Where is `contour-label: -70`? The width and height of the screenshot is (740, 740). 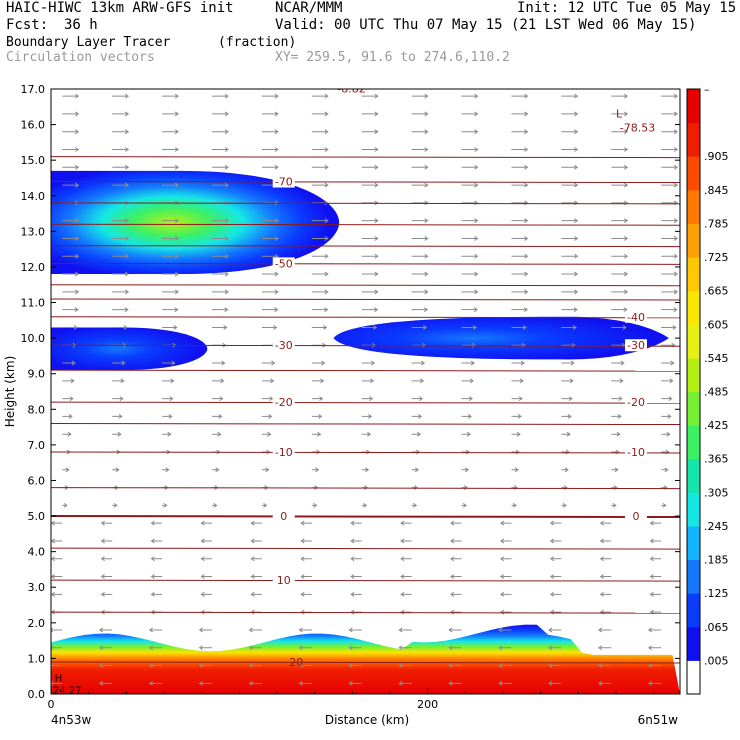
contour-label: -70 is located at coordinates (284, 182).